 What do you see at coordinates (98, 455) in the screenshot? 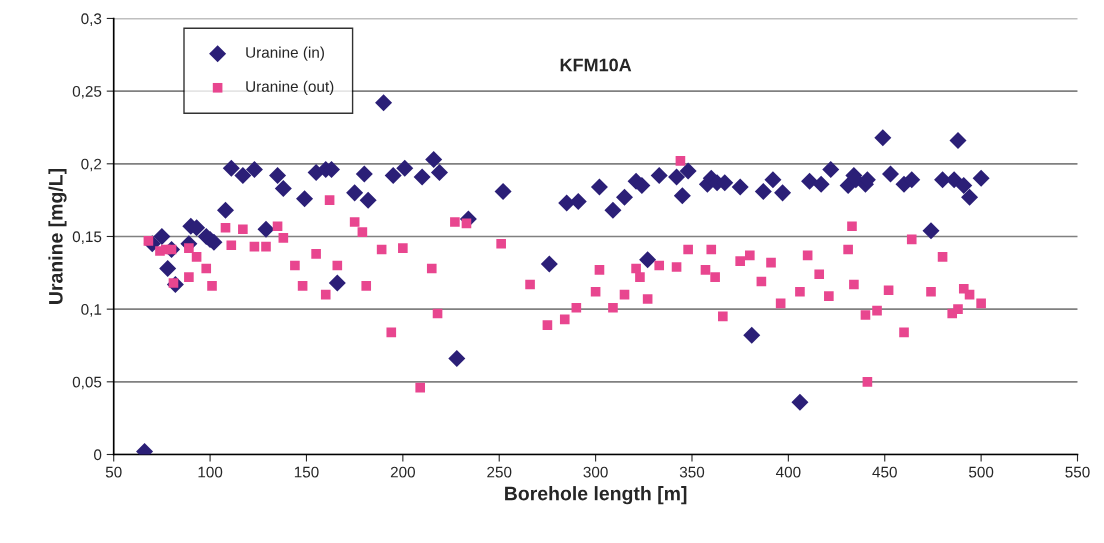
I see `y-tick-label: 0` at bounding box center [98, 455].